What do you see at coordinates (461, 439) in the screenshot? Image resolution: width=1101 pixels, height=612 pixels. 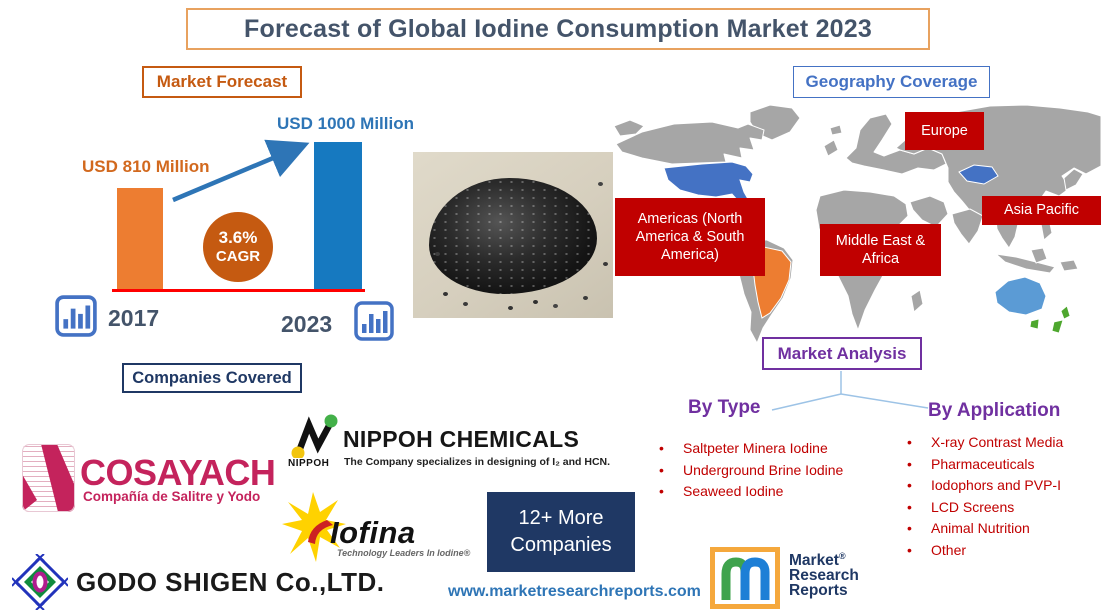 I see `nippoh-name: NIPPOH CHEMICALS` at bounding box center [461, 439].